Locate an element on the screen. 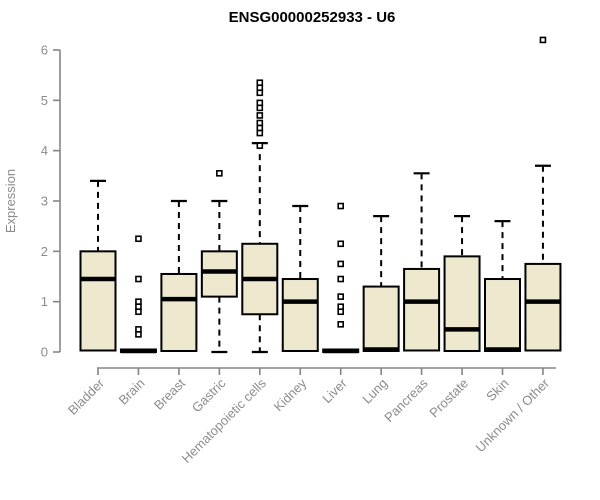 This screenshot has height=500, width=600. box-pancreas is located at coordinates (422, 309).